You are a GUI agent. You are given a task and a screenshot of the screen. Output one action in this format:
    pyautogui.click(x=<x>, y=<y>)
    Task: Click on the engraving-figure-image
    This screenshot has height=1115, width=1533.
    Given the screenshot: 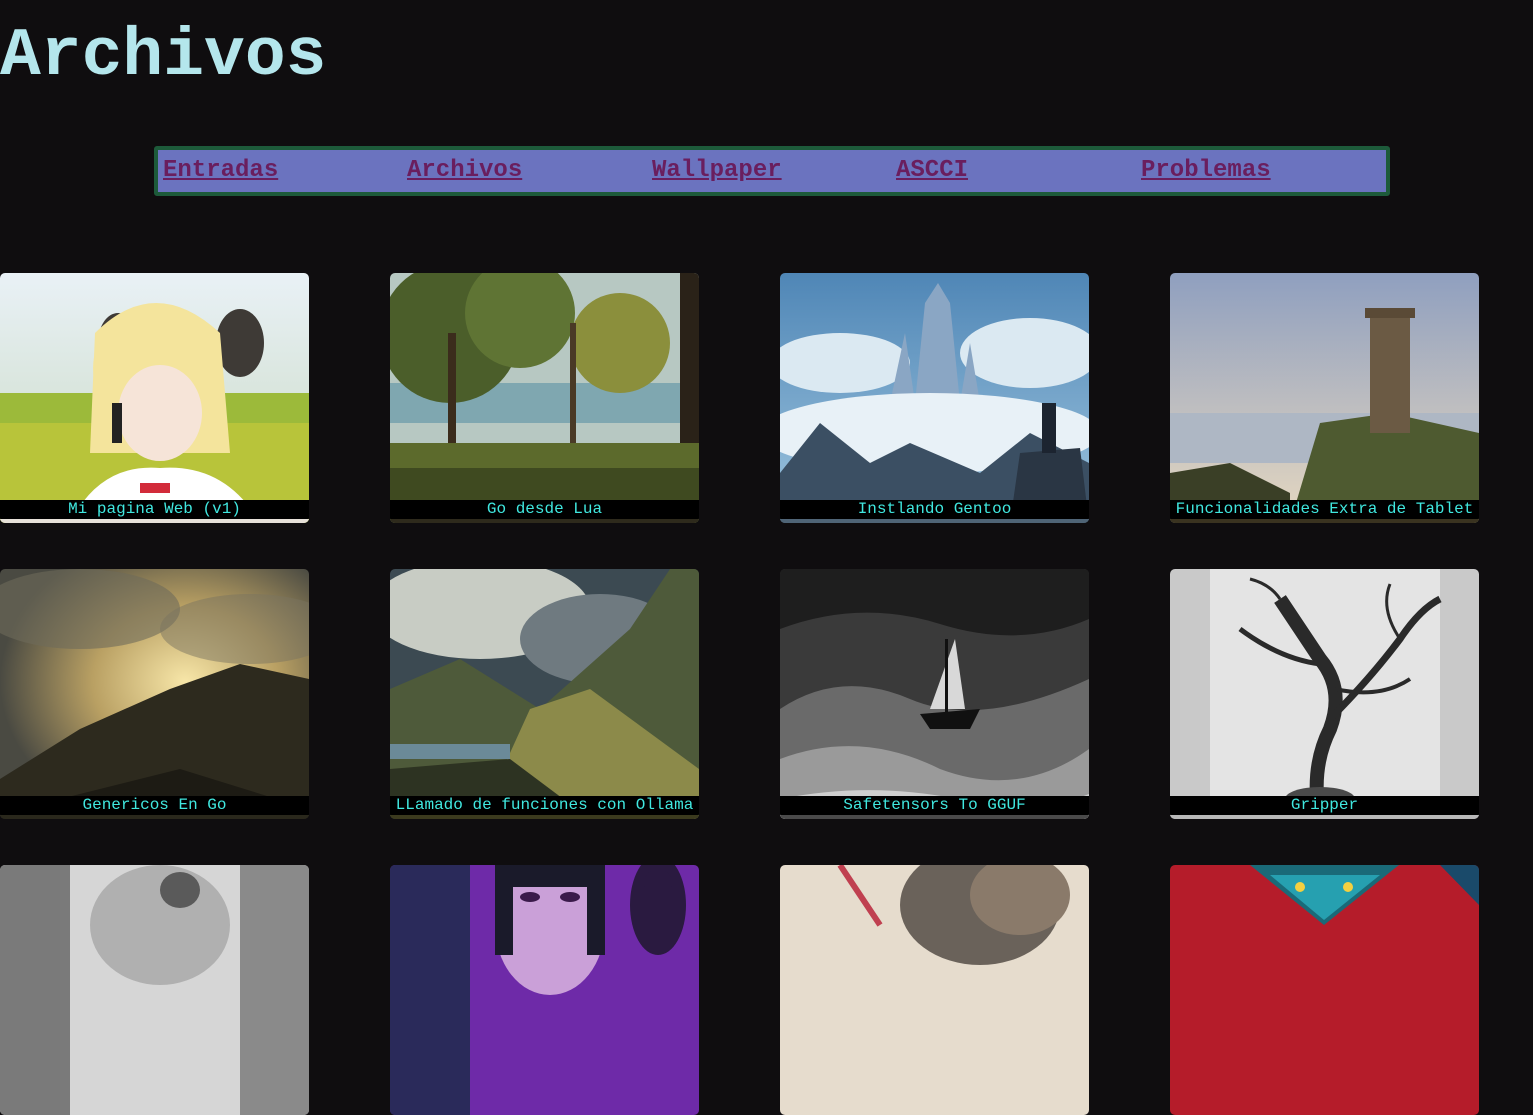 What is the action you would take?
    pyautogui.click(x=154, y=990)
    